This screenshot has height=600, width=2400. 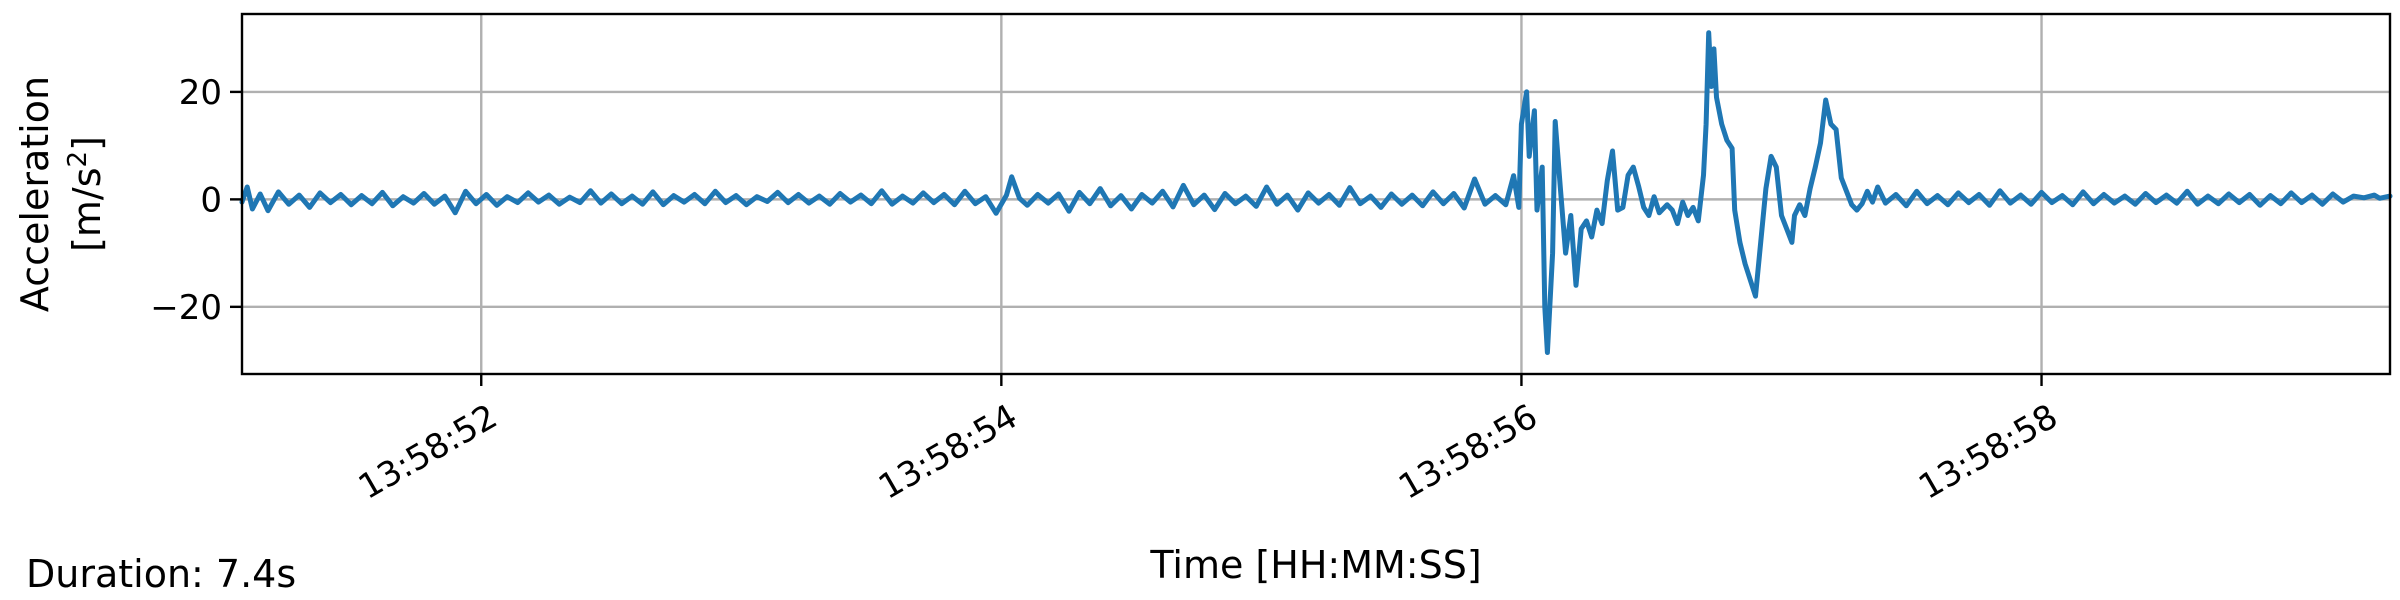 I want to click on y-tick-label: 0, so click(x=211, y=200).